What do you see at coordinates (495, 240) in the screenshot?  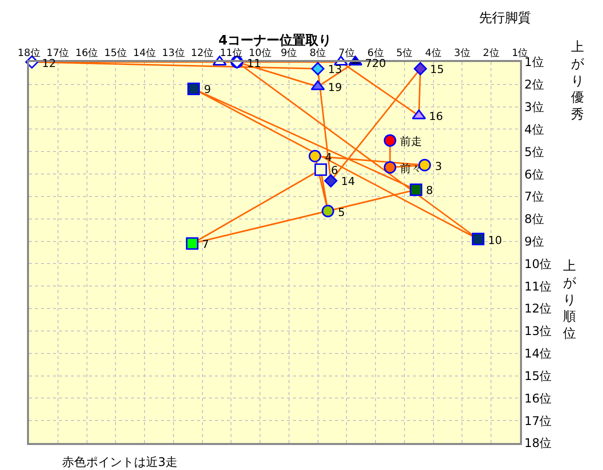 I see `annotation: 10` at bounding box center [495, 240].